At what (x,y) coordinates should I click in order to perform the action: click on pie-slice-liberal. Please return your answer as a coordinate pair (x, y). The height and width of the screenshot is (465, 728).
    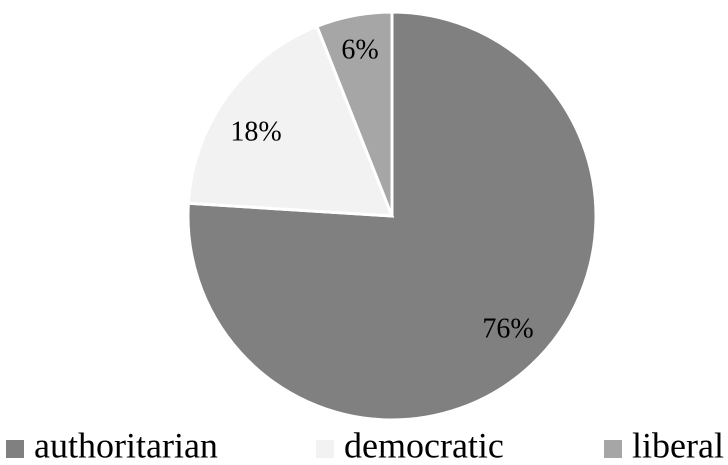
    Looking at the image, I should click on (354, 113).